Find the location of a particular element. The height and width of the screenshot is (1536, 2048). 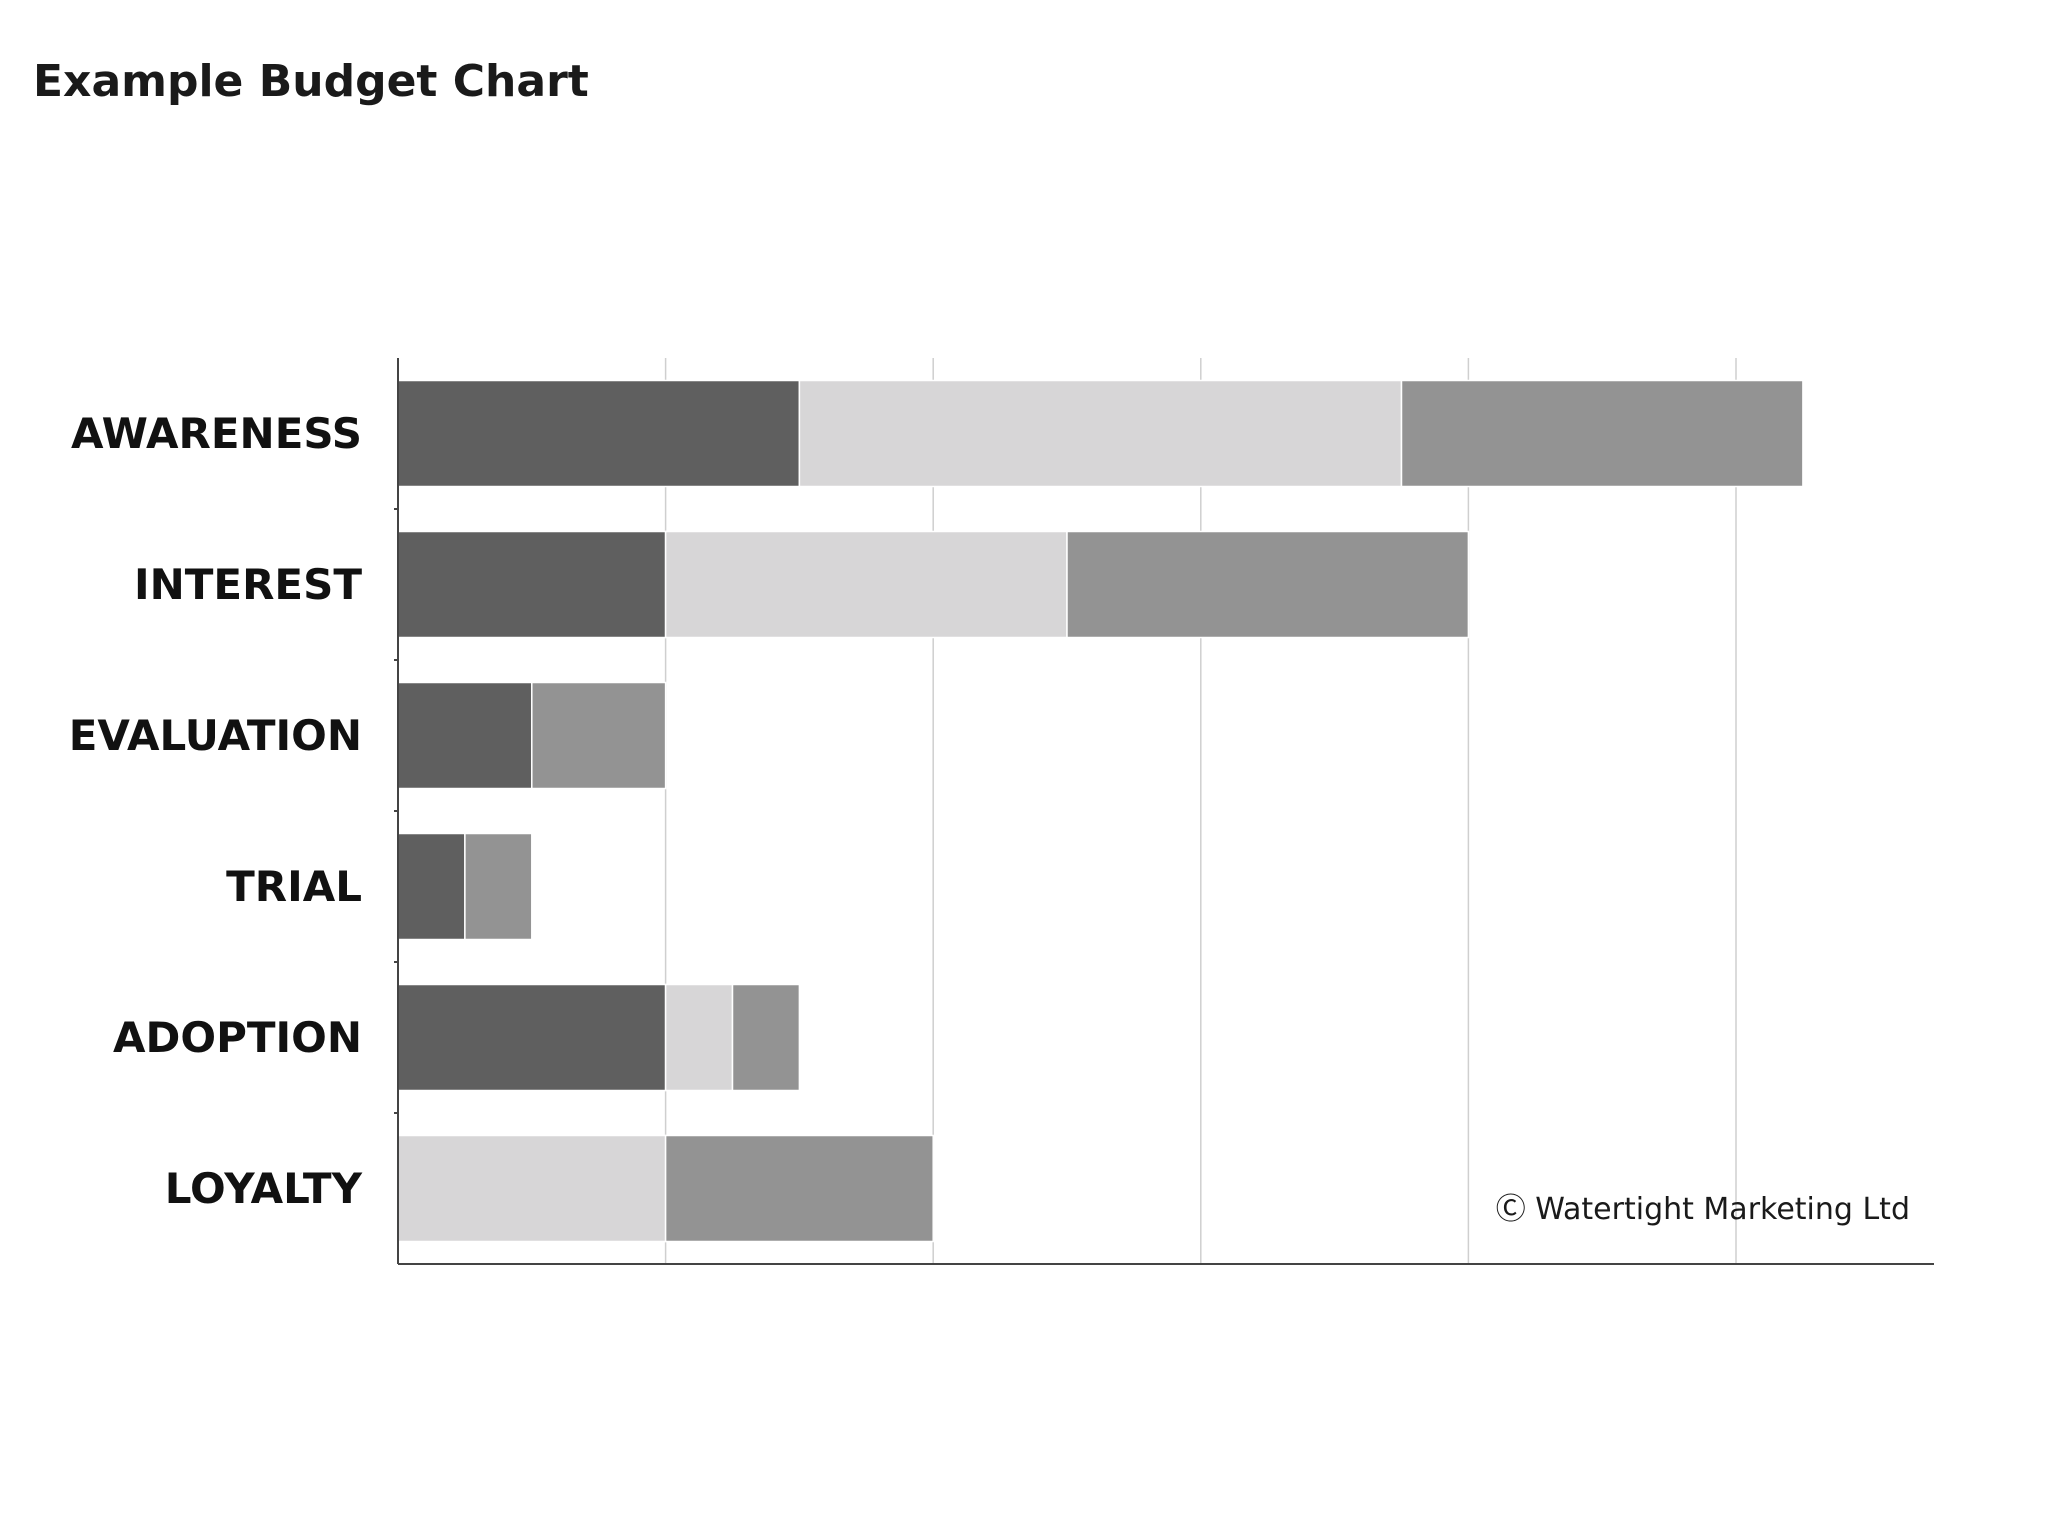

chart-title: Example Budget Chart is located at coordinates (311, 81).